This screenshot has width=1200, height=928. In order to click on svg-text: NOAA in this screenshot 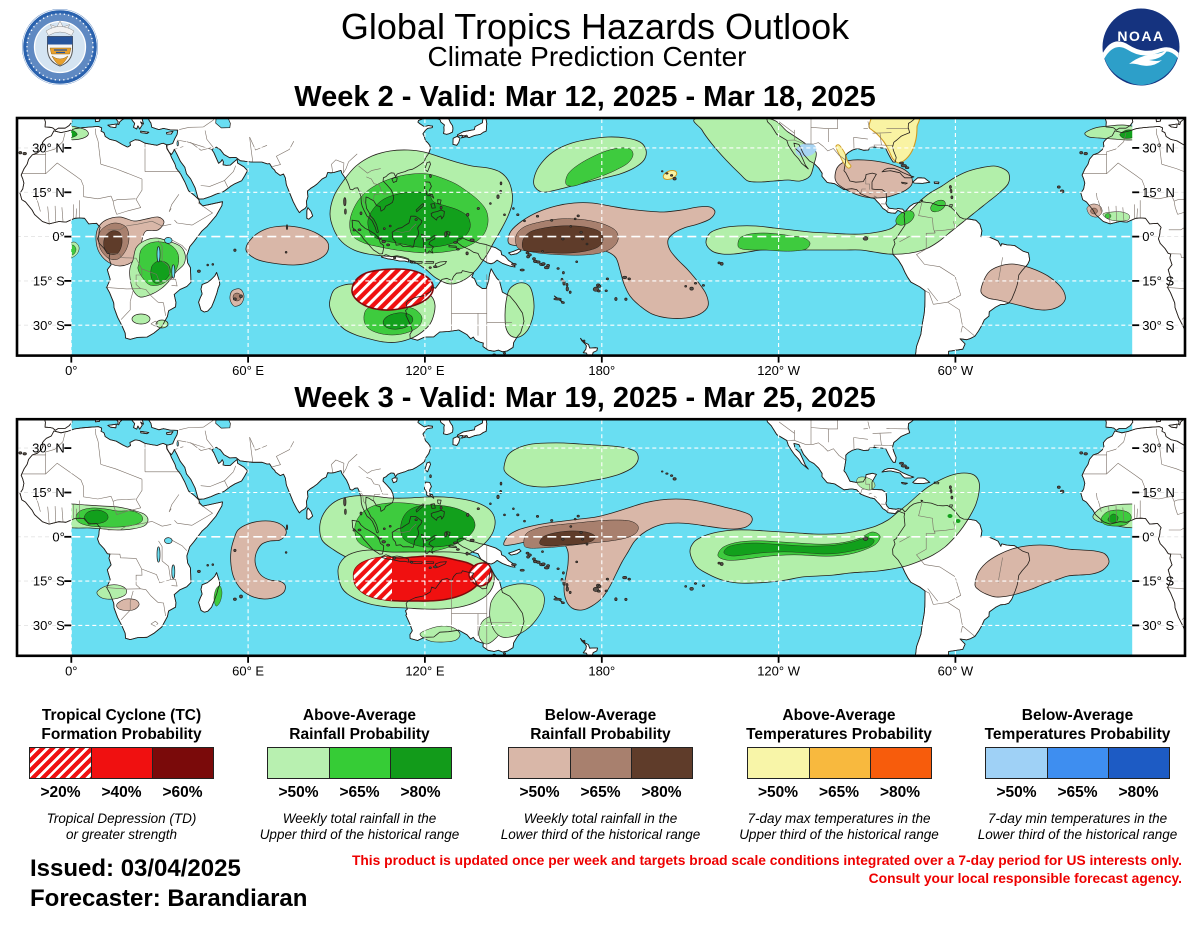, I will do `click(1140, 36)`.